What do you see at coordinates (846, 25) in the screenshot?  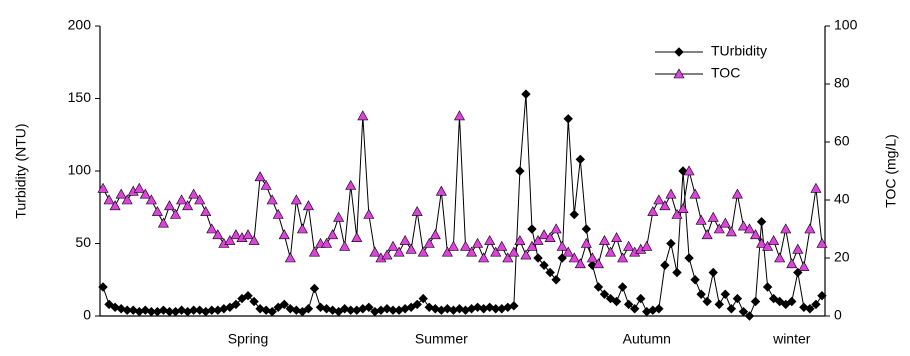 I see `y2-tick-label: 100` at bounding box center [846, 25].